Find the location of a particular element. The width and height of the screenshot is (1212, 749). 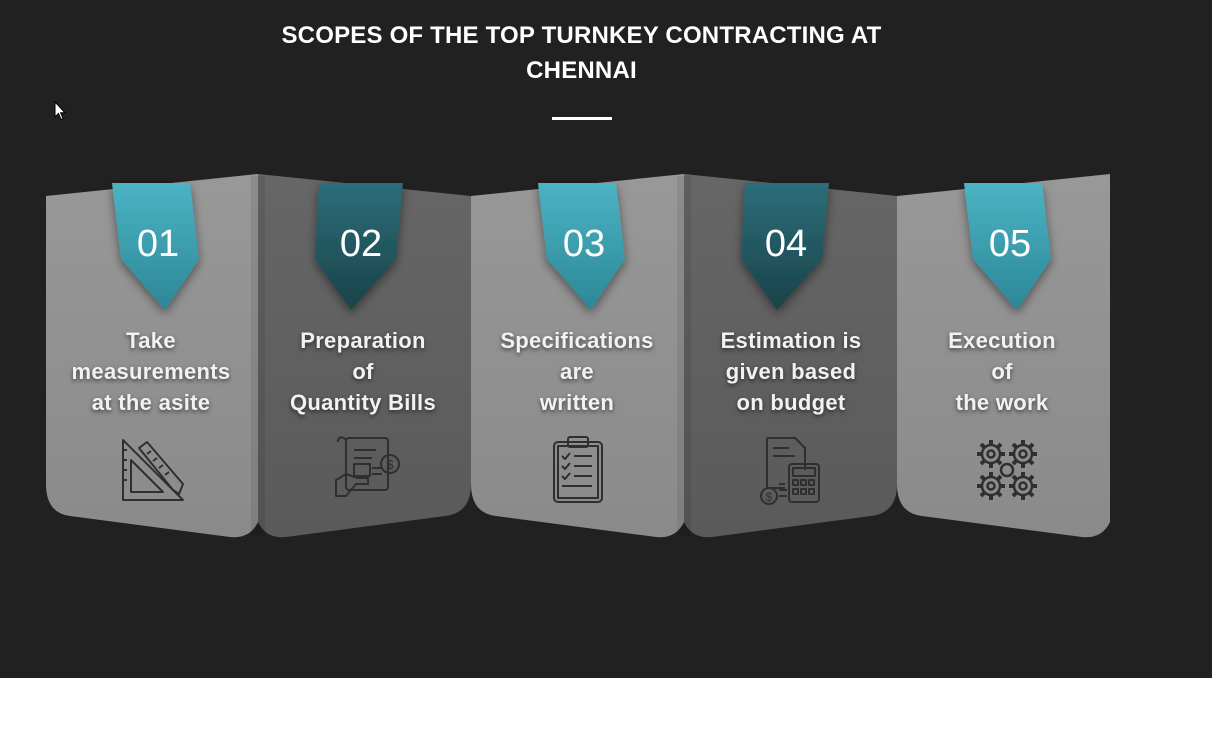

step-5-line-2: of is located at coordinates (1002, 371).